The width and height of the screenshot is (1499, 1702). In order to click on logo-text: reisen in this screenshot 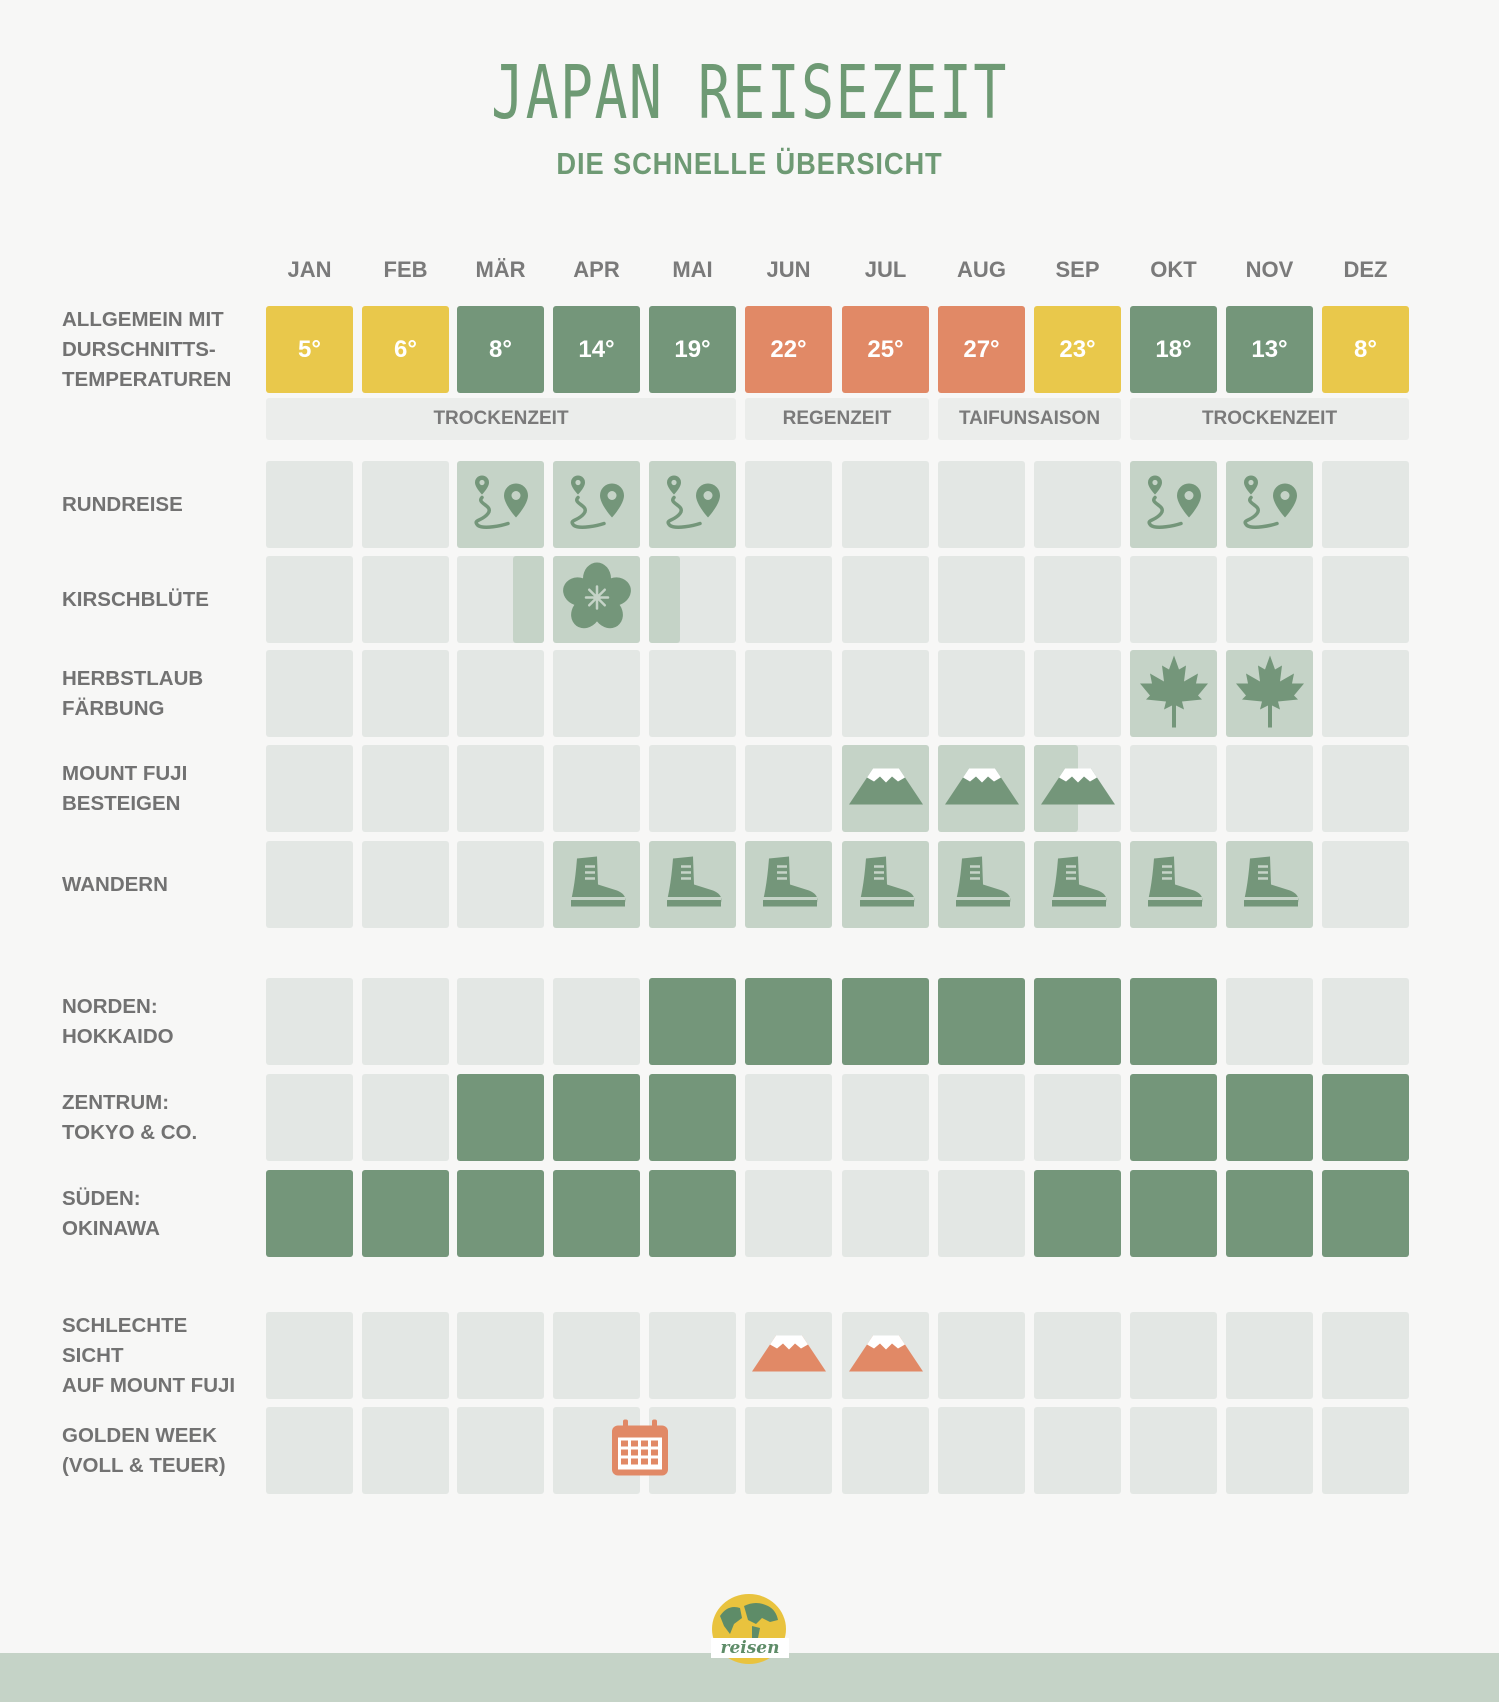, I will do `click(750, 1648)`.